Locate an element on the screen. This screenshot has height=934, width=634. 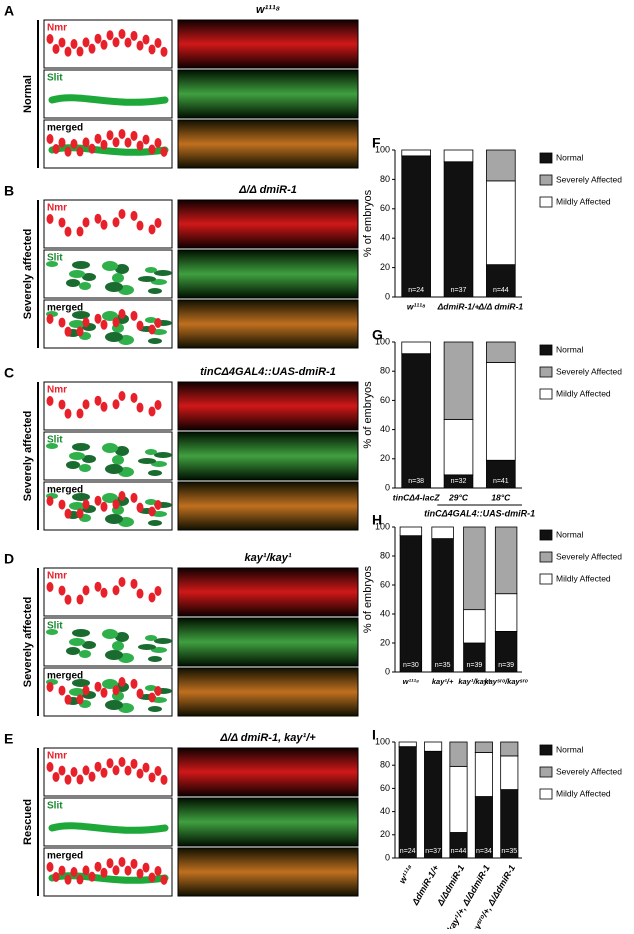
x-tick-label: ΔdmiR-1/+ is located at coordinates (458, 306).